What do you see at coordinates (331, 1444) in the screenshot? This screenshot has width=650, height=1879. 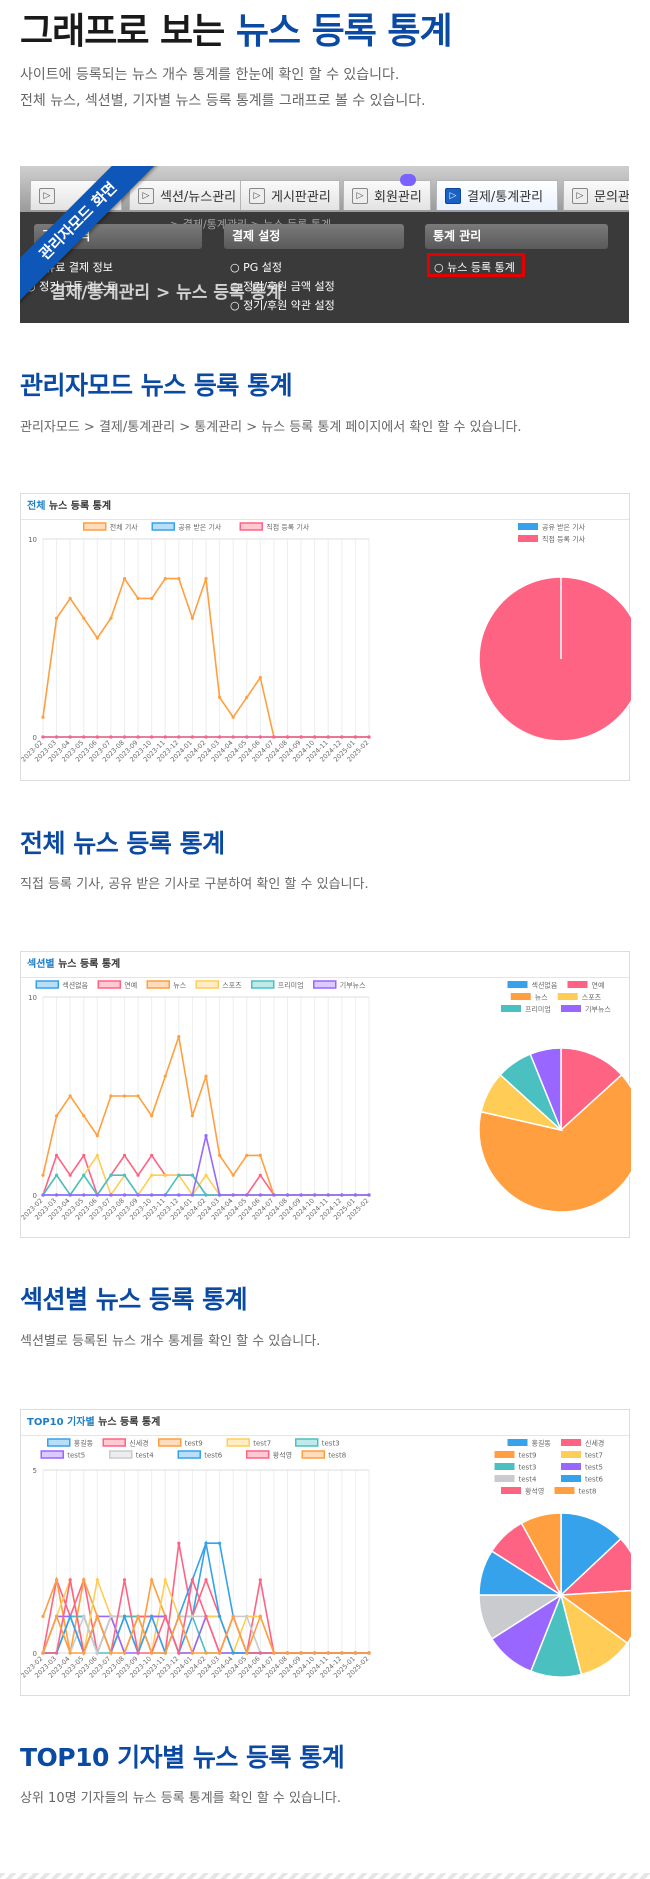 I see `legend-label: test3` at bounding box center [331, 1444].